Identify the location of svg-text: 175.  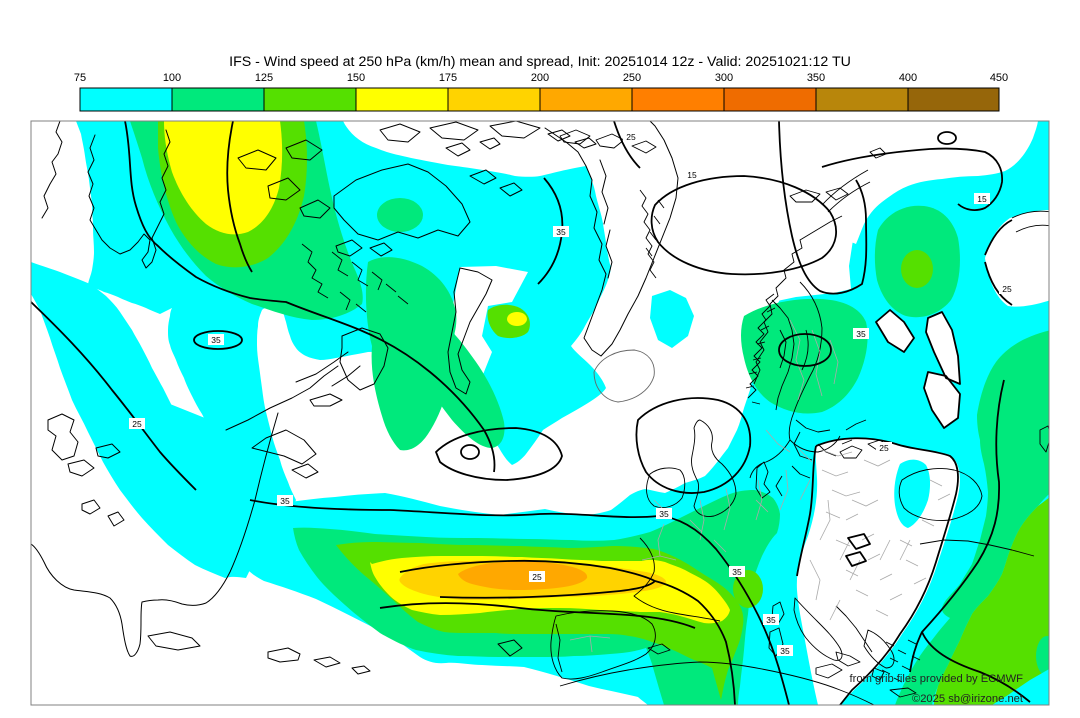
(448, 78).